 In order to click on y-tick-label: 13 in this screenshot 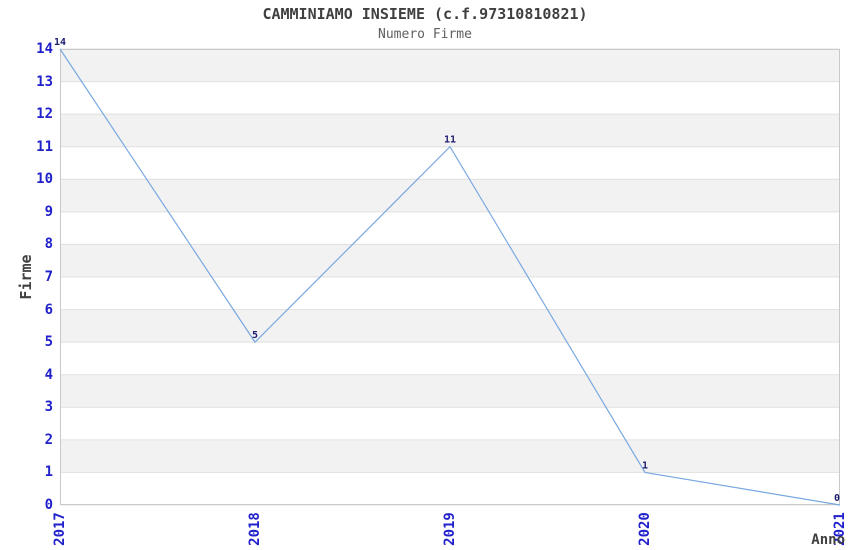, I will do `click(44, 81)`.